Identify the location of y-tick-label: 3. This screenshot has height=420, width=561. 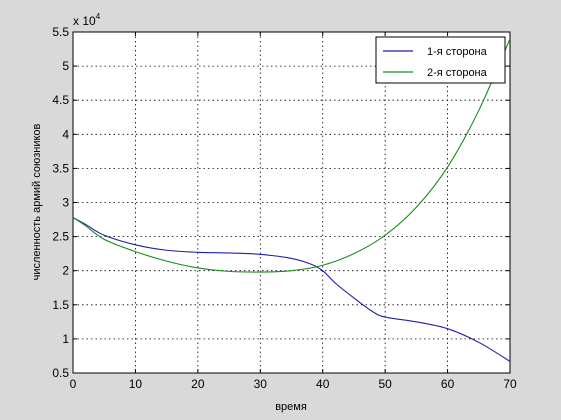
(65, 203).